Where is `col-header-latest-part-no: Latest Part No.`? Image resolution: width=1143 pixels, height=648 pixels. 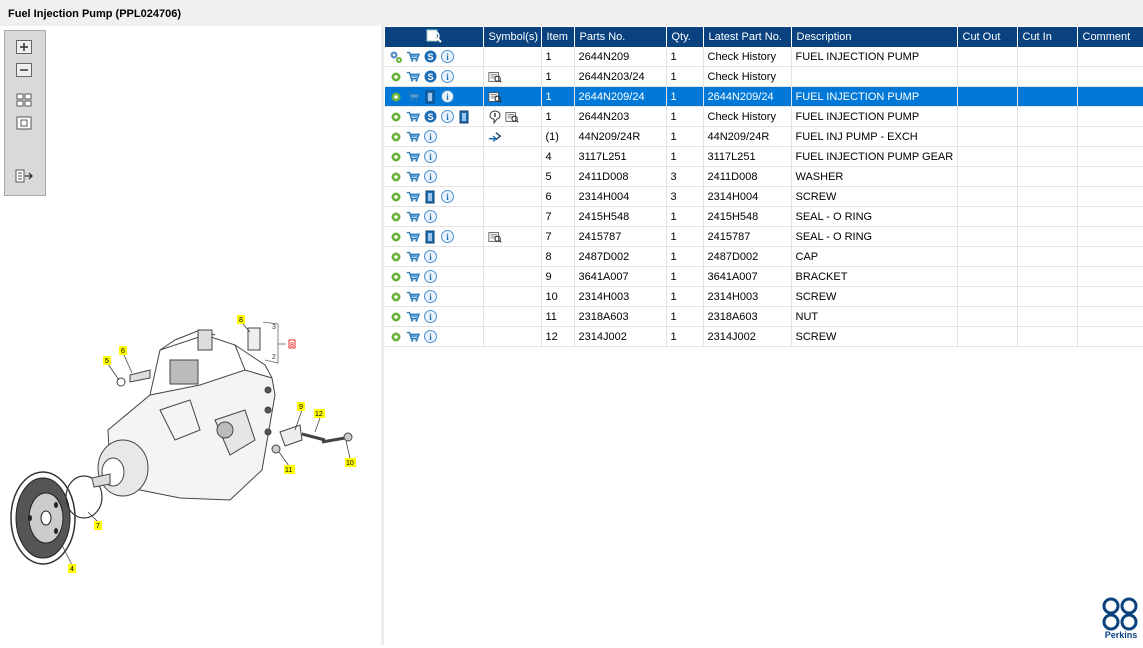
col-header-latest-part-no: Latest Part No. is located at coordinates (747, 37).